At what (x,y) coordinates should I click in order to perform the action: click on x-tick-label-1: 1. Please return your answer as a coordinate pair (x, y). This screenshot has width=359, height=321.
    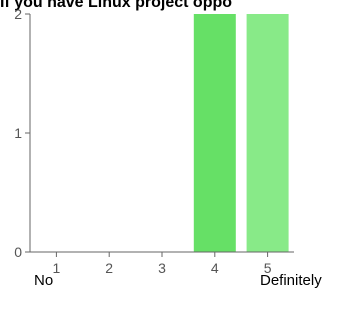
    Looking at the image, I should click on (57, 268).